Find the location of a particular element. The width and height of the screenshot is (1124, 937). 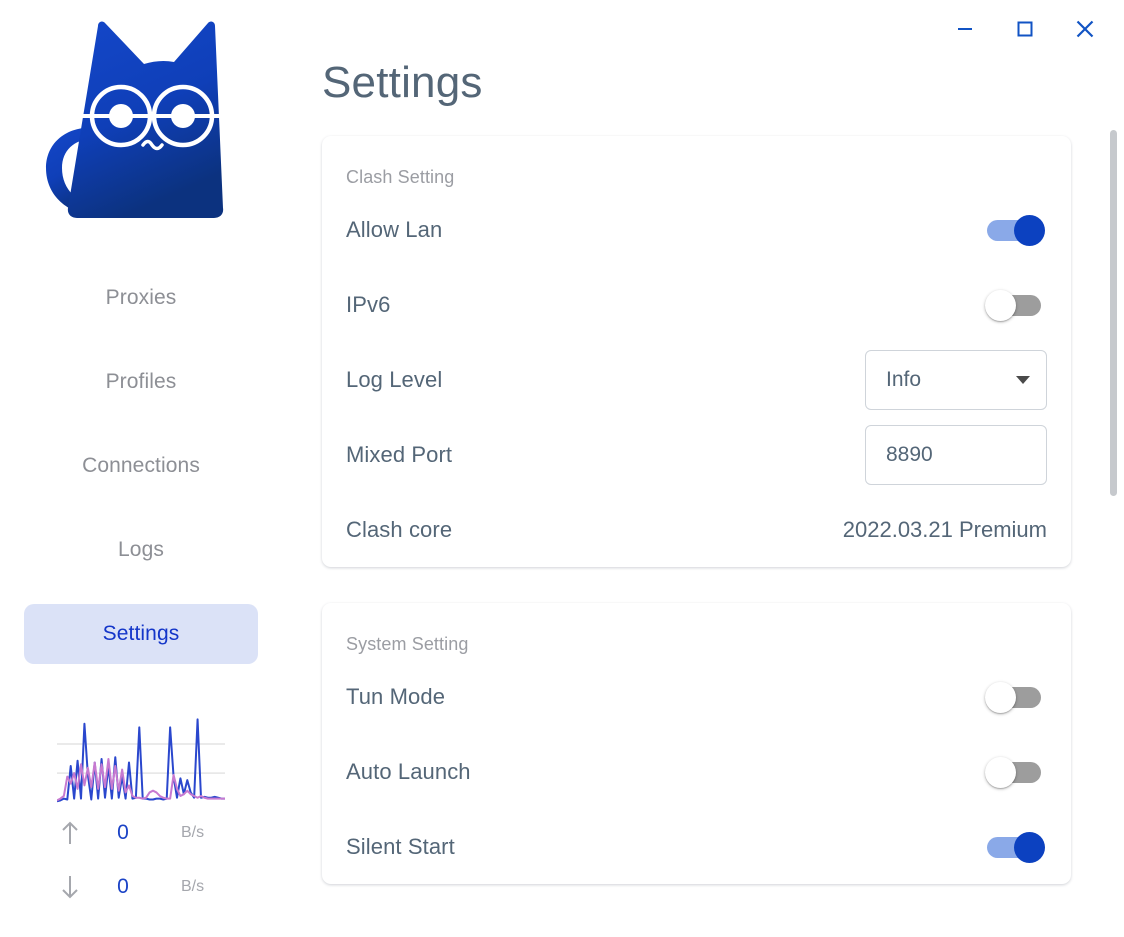

arrow-down-icon is located at coordinates (70, 887).